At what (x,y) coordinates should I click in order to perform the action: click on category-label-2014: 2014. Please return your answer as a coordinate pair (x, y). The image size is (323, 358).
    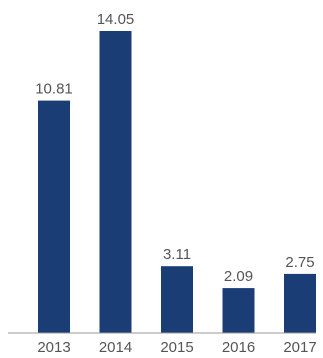
    Looking at the image, I should click on (115, 347).